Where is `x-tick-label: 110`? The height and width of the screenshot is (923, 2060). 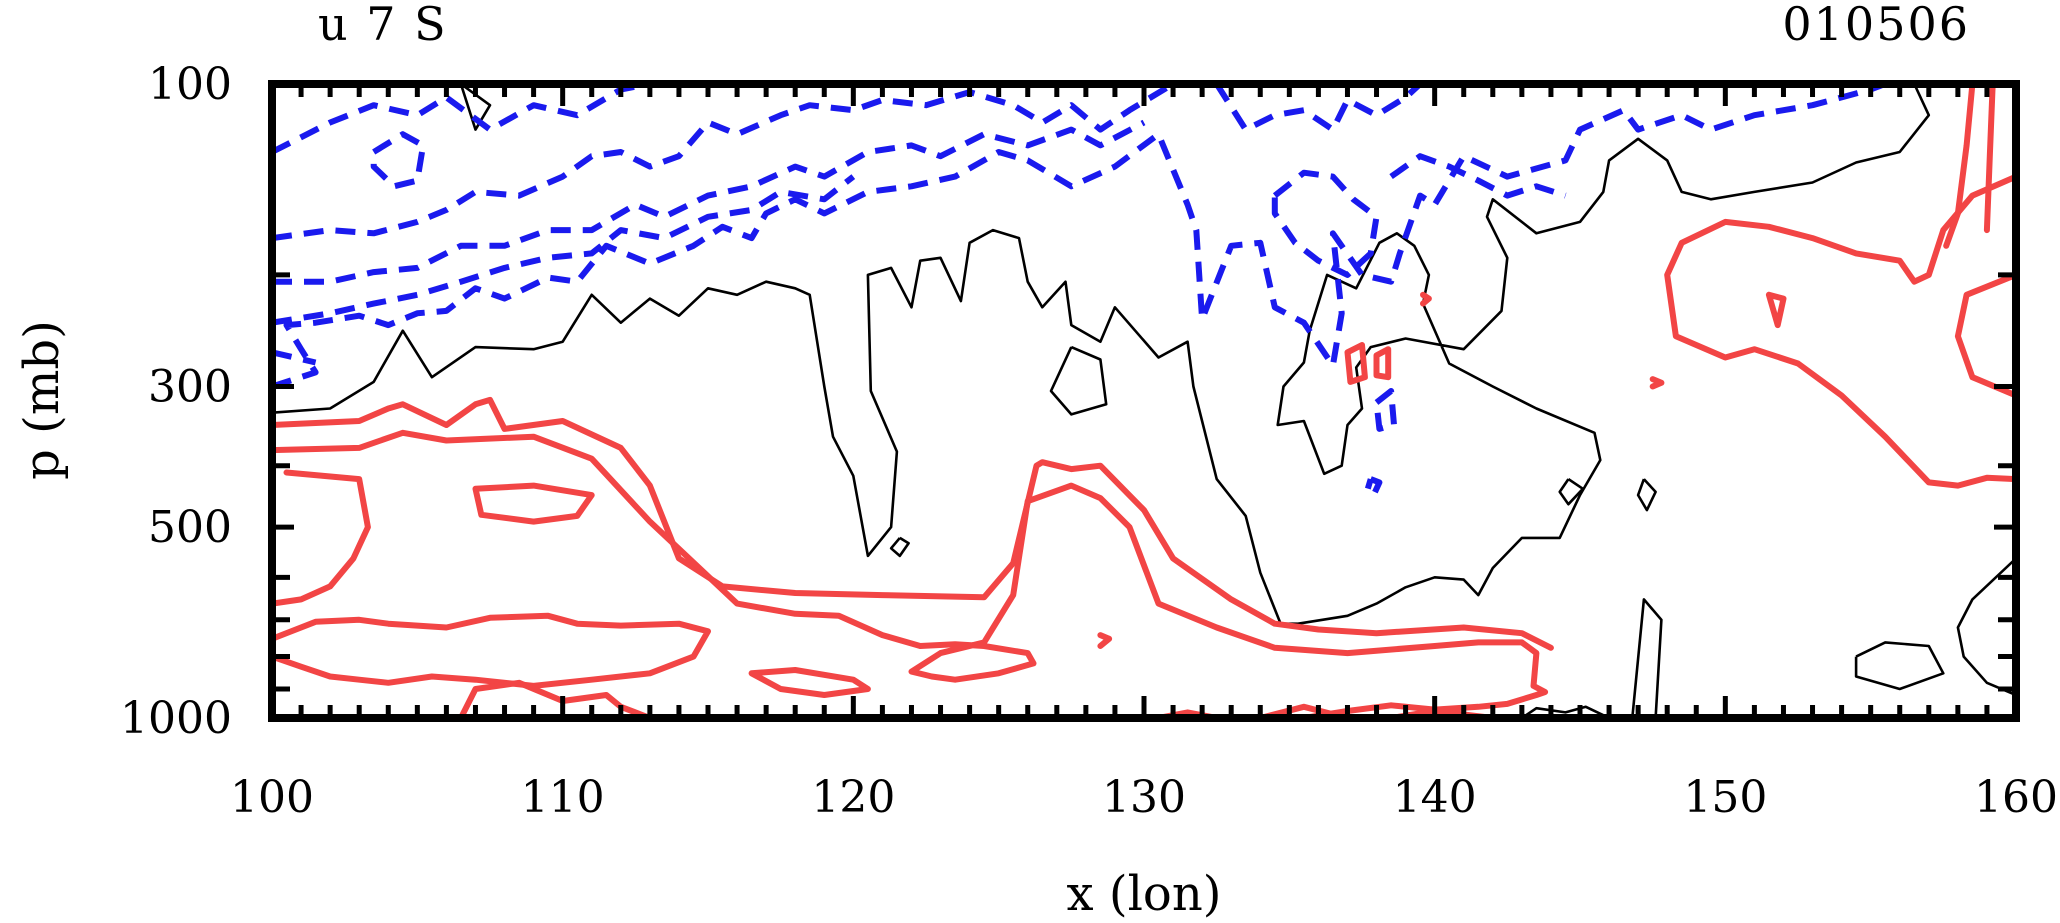 x-tick-label: 110 is located at coordinates (563, 797).